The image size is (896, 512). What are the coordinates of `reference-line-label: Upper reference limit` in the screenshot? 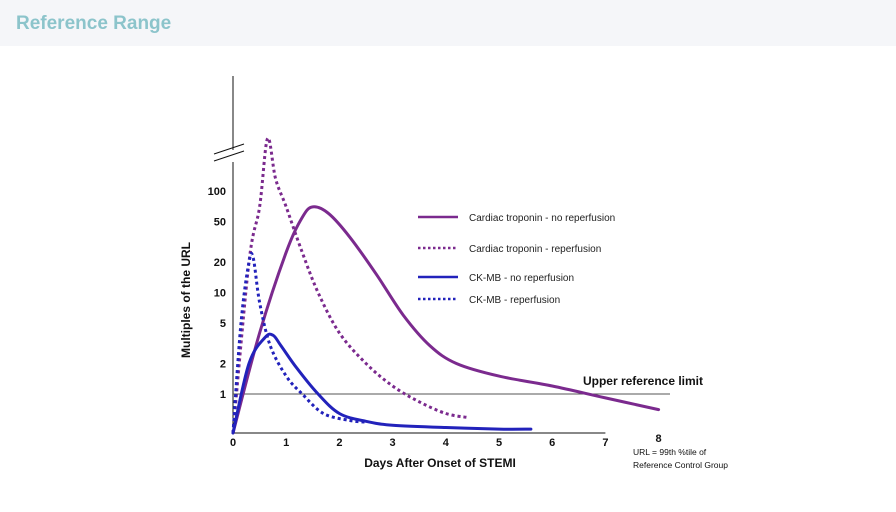 It's located at (643, 381).